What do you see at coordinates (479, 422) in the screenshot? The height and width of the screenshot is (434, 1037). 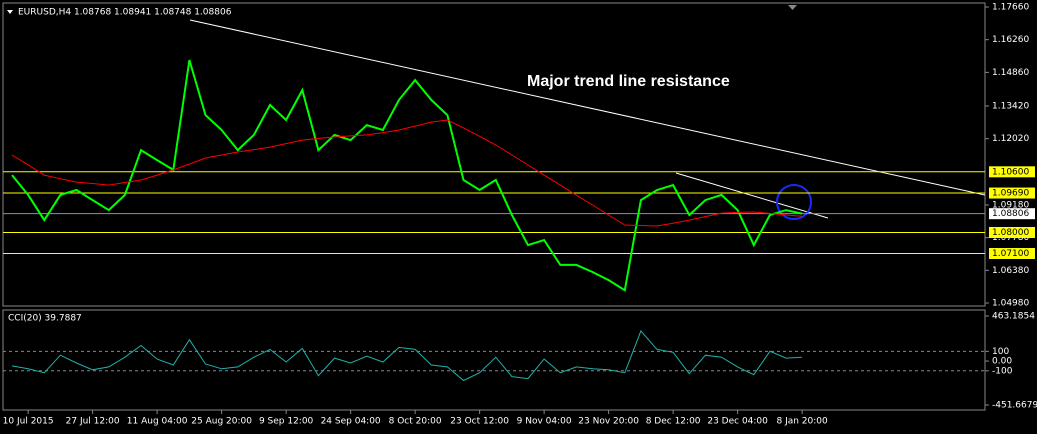 I see `x-tick-label: 23 Oct 12:00` at bounding box center [479, 422].